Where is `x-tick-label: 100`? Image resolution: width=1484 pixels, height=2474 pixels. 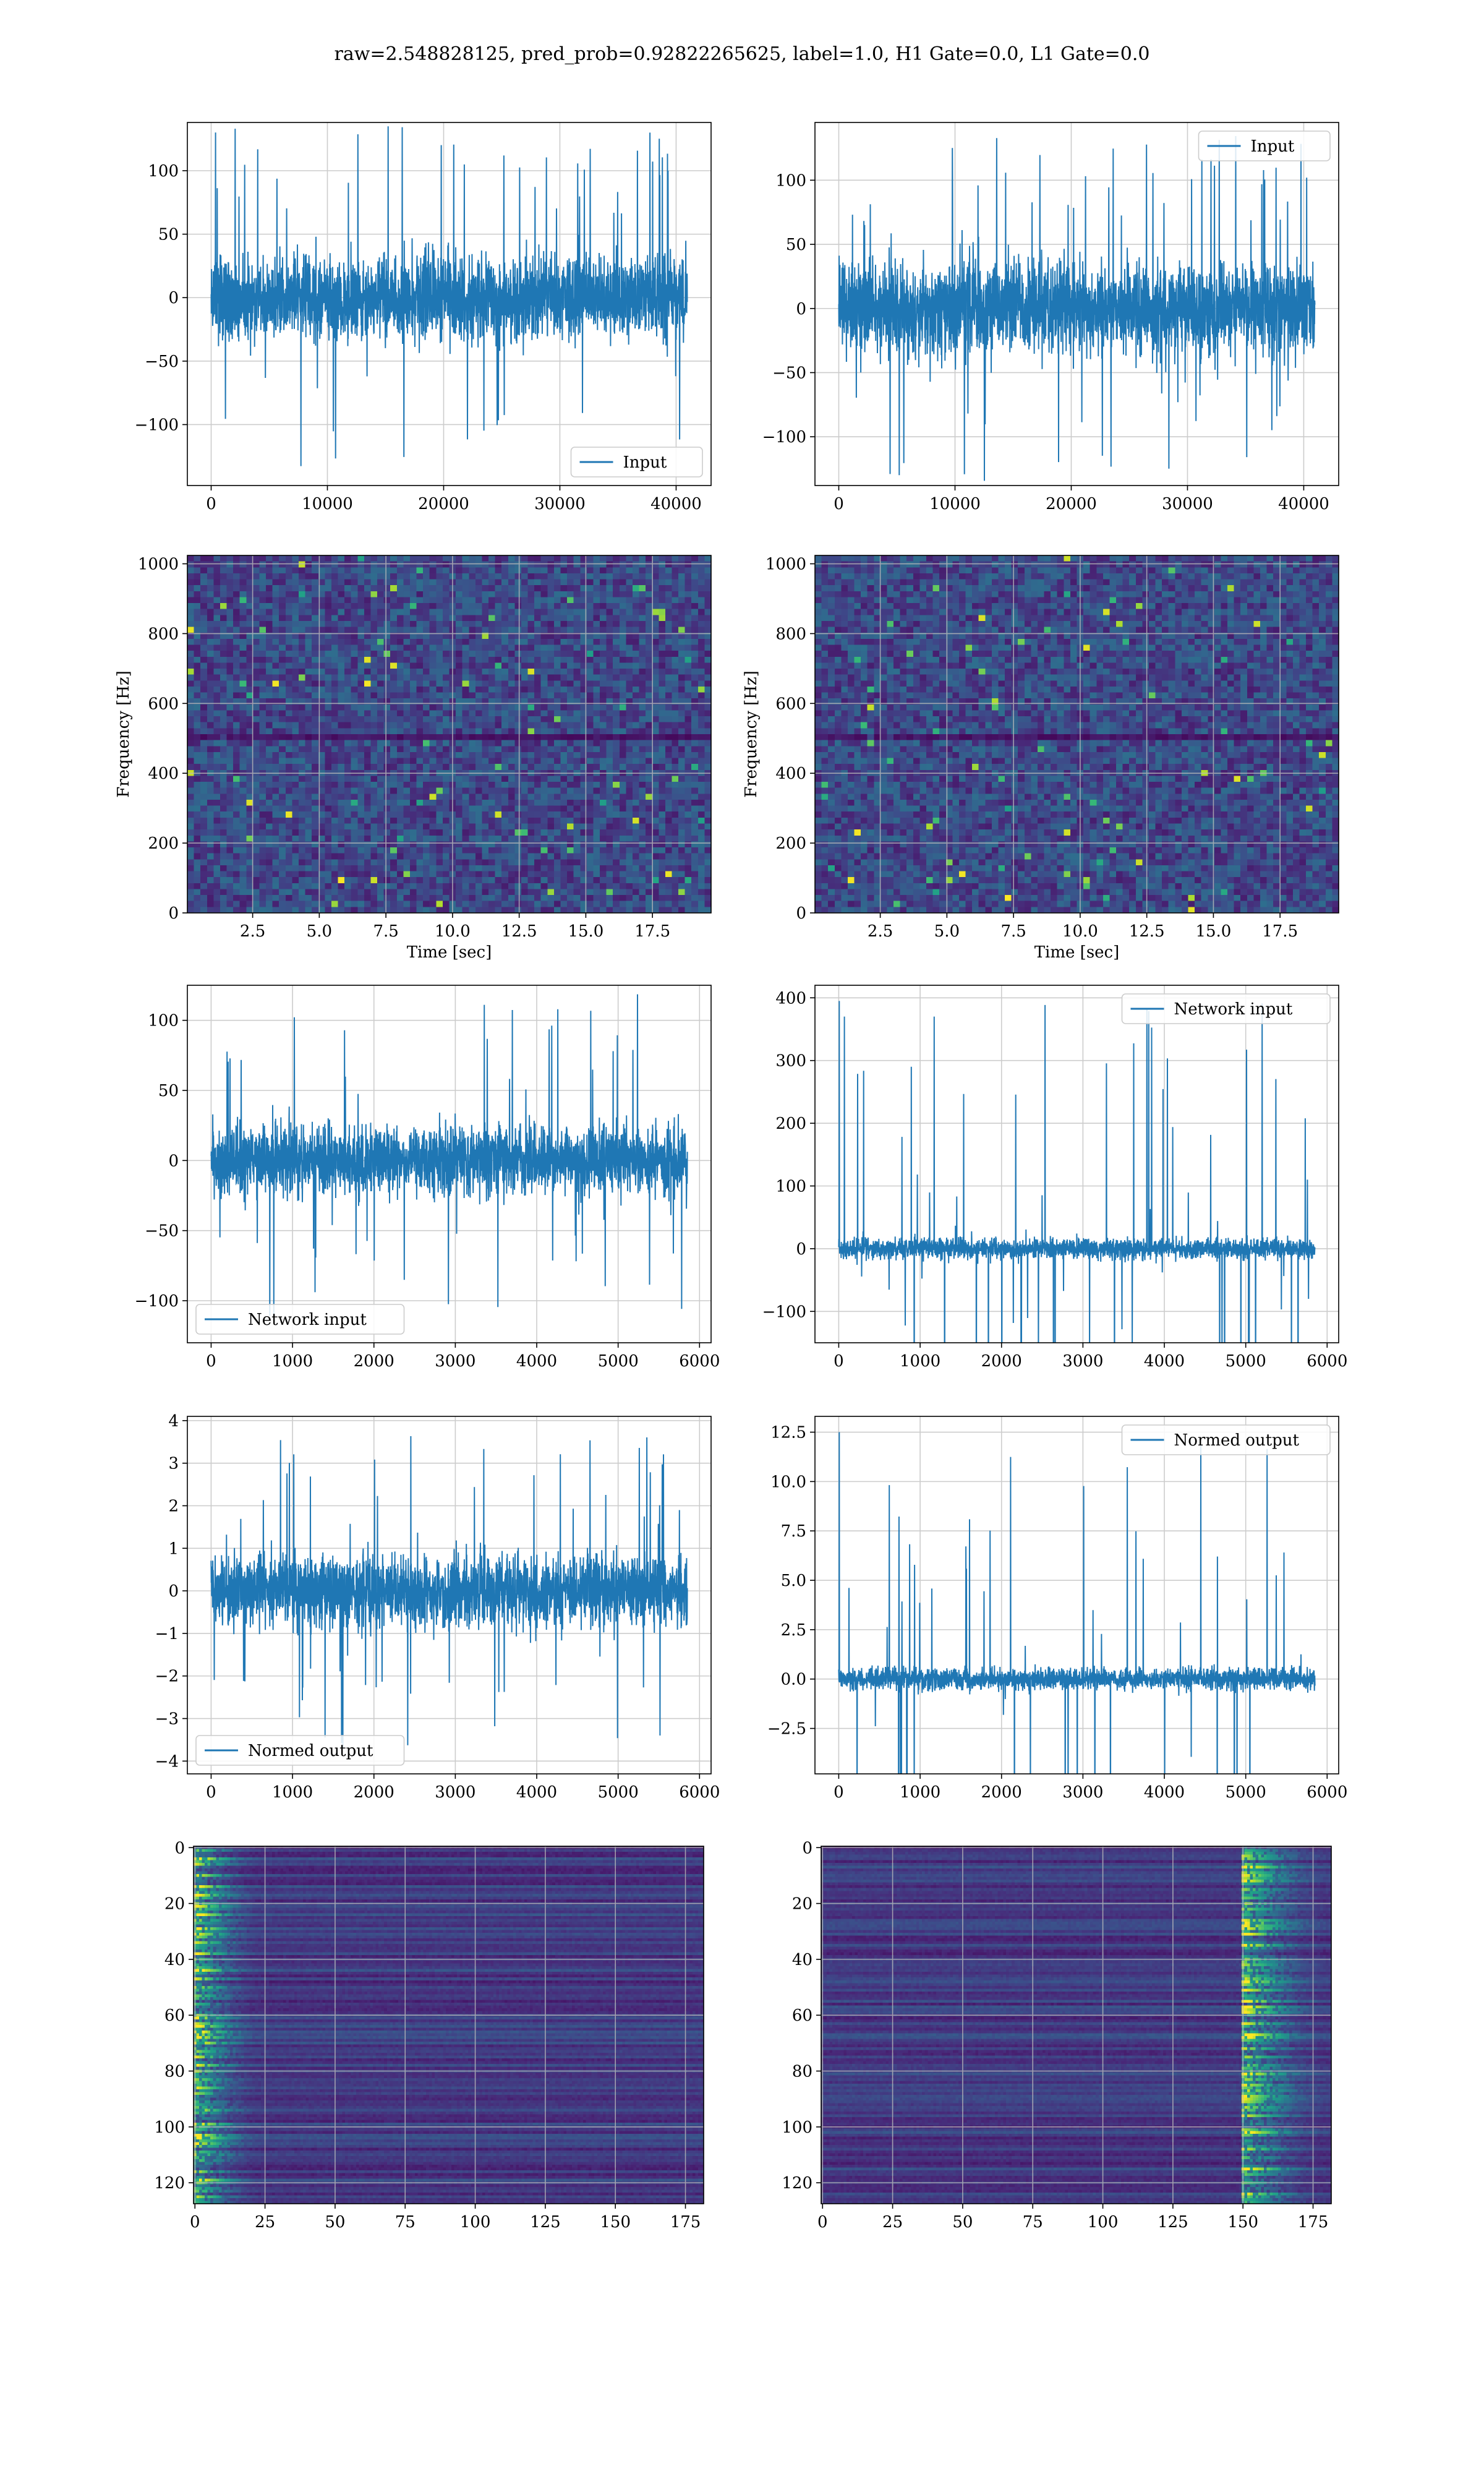 x-tick-label: 100 is located at coordinates (475, 2222).